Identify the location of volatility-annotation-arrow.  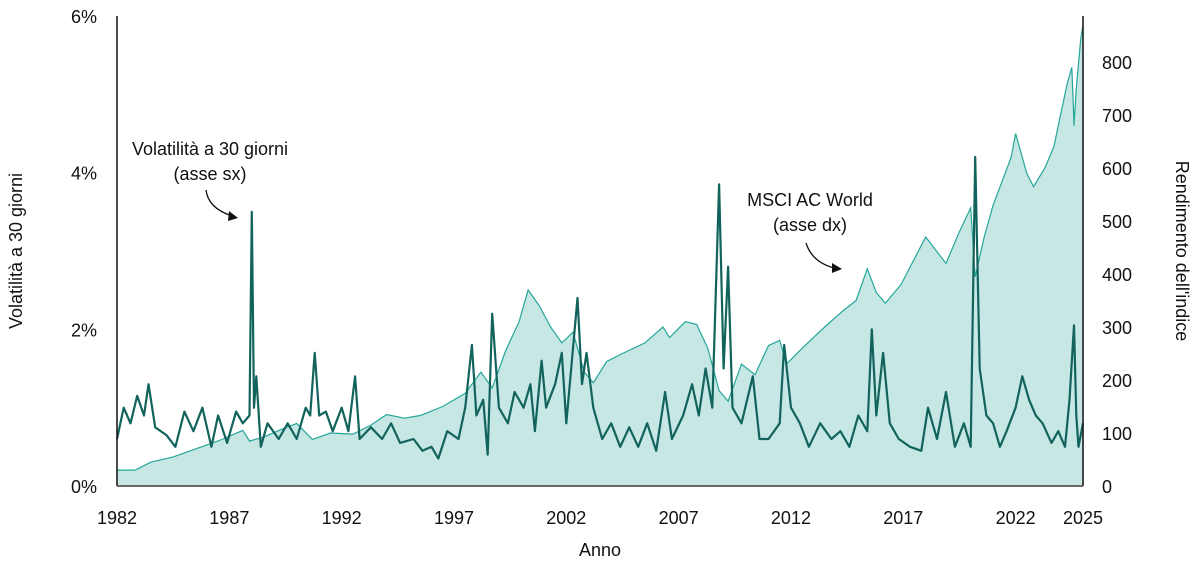
(219, 203).